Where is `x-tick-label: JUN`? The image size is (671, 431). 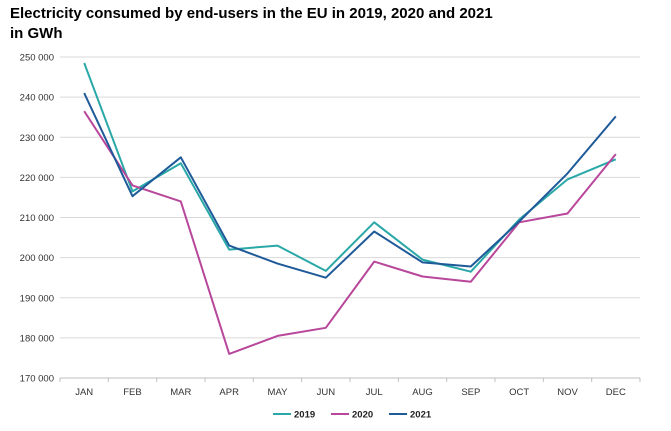
x-tick-label: JUN is located at coordinates (326, 392).